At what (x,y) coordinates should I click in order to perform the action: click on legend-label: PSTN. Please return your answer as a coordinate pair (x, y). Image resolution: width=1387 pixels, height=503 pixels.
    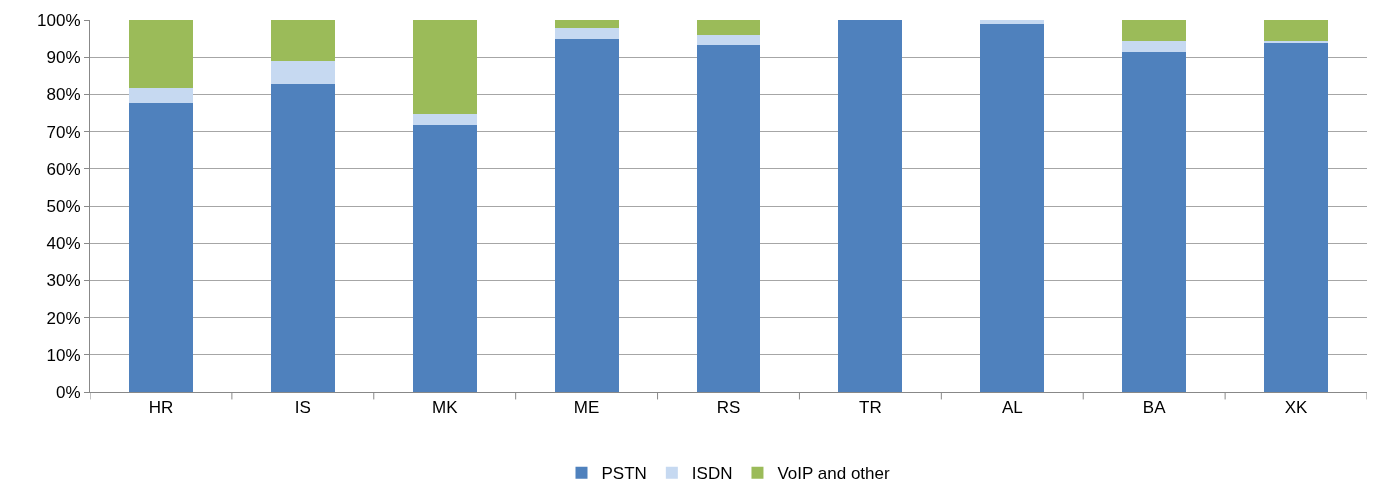
    Looking at the image, I should click on (624, 474).